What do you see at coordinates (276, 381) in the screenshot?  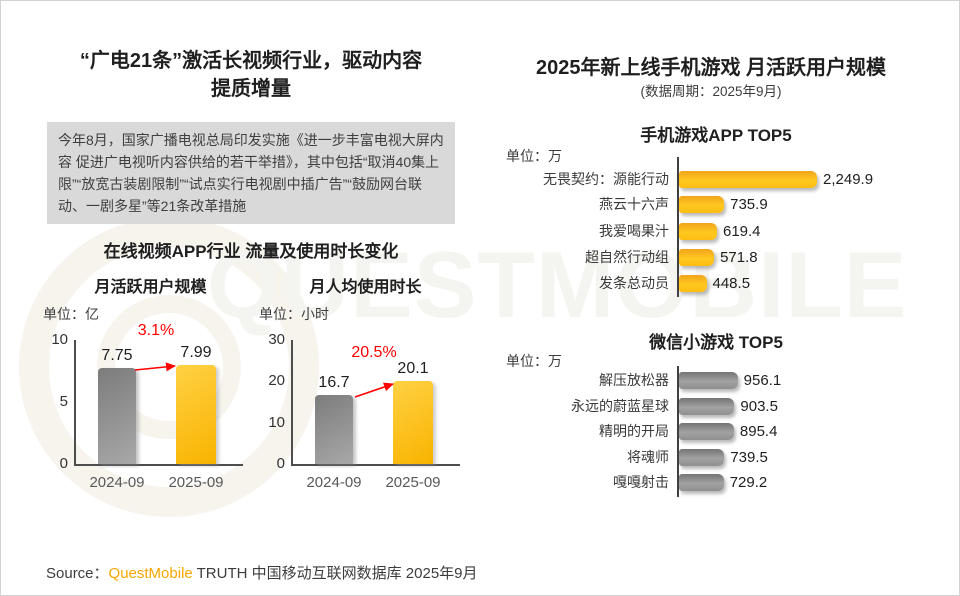 I see `y-axis-tick-label: 20` at bounding box center [276, 381].